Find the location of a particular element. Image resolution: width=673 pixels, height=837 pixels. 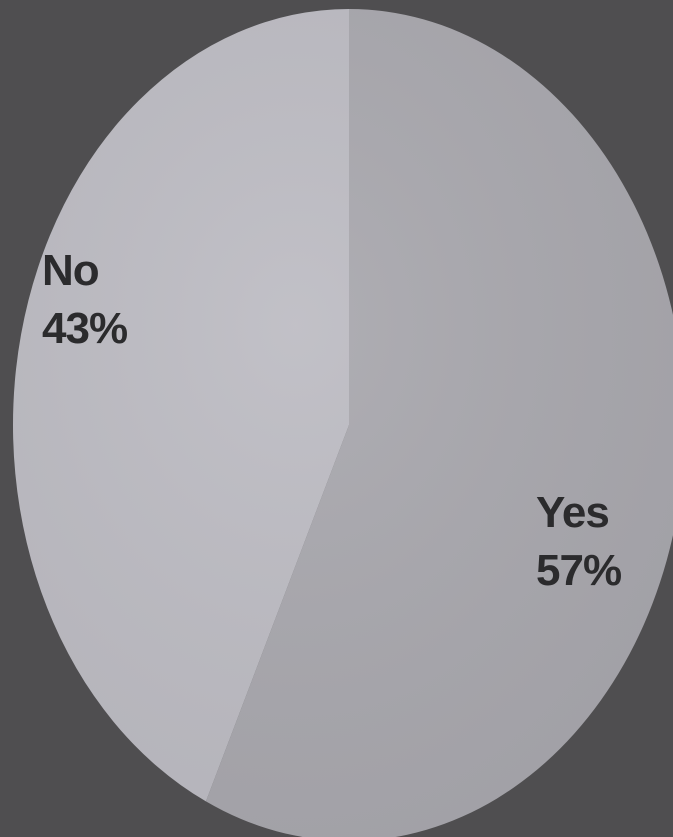

slice-label-yes-name: Yes is located at coordinates (573, 512).